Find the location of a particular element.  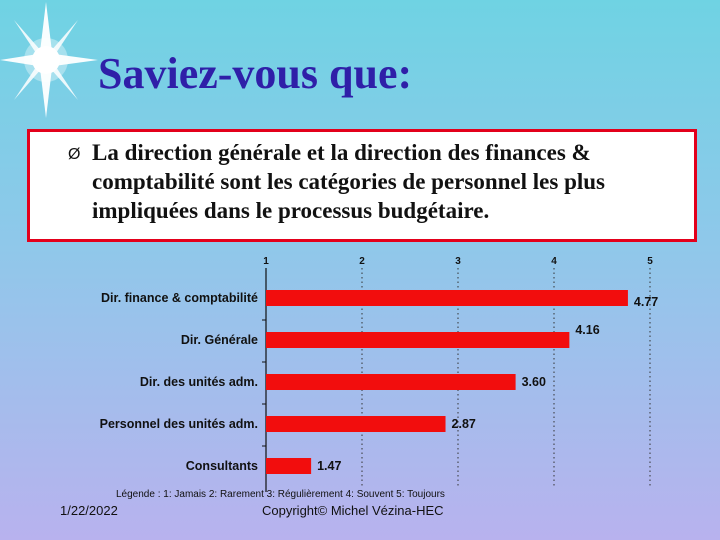

value-label: 4.77 is located at coordinates (646, 302).